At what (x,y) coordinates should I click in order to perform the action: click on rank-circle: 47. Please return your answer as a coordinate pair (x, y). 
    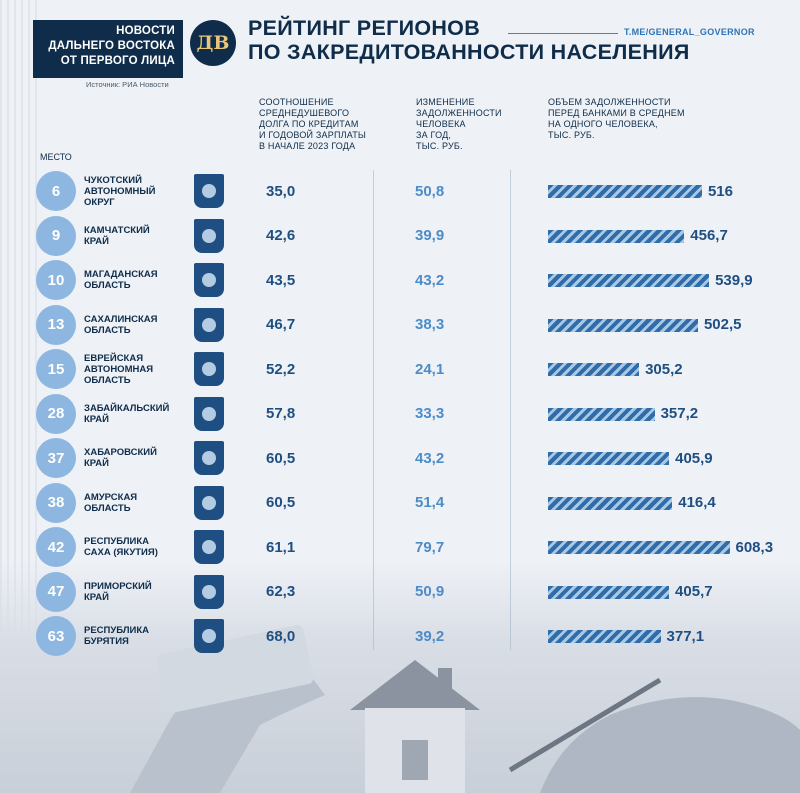
    Looking at the image, I should click on (56, 591).